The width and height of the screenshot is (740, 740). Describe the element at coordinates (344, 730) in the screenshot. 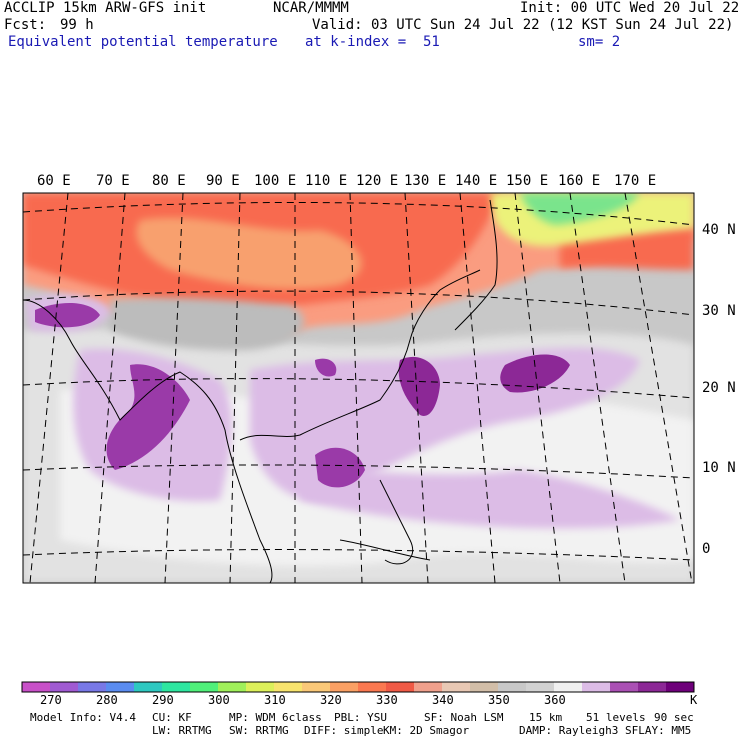

I see `footer-item: DIFF: simple` at that location.